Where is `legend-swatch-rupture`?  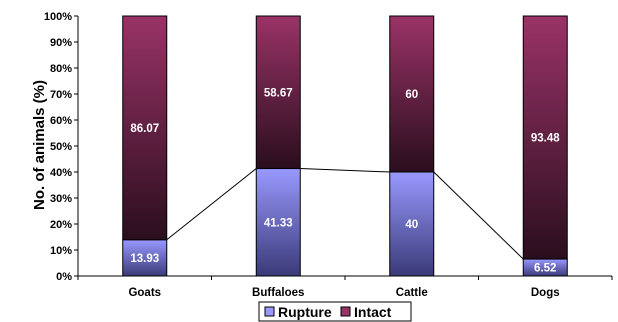 legend-swatch-rupture is located at coordinates (269, 311).